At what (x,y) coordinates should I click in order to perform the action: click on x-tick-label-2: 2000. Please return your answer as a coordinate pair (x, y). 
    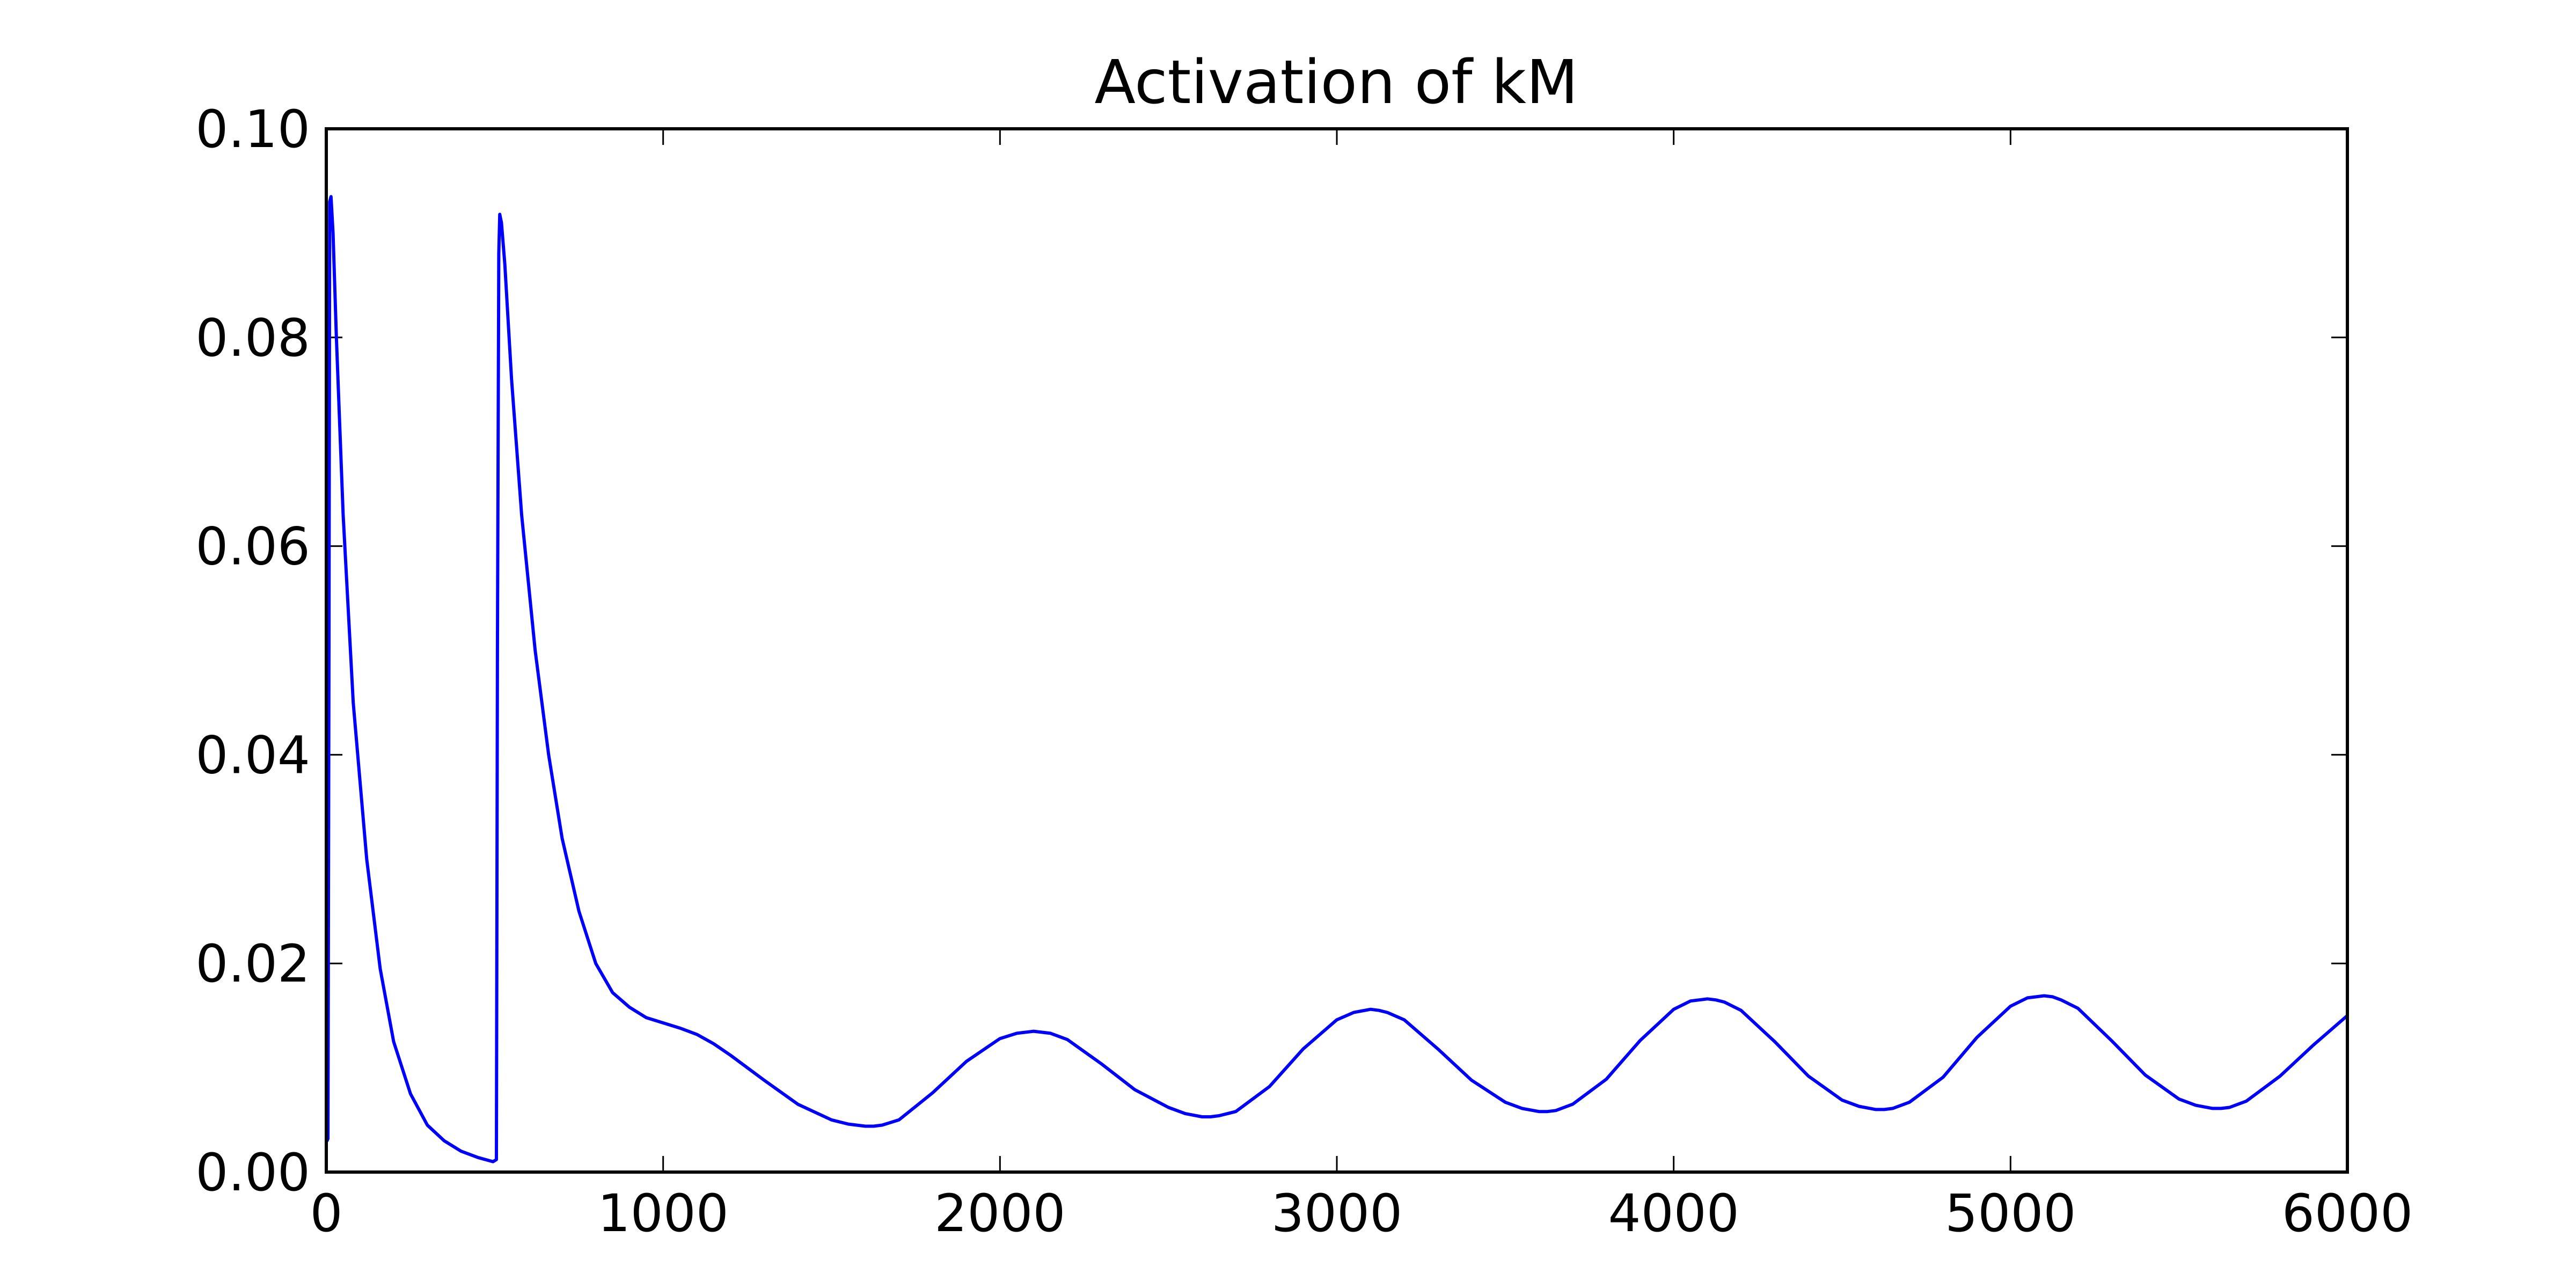
    Looking at the image, I should click on (999, 1213).